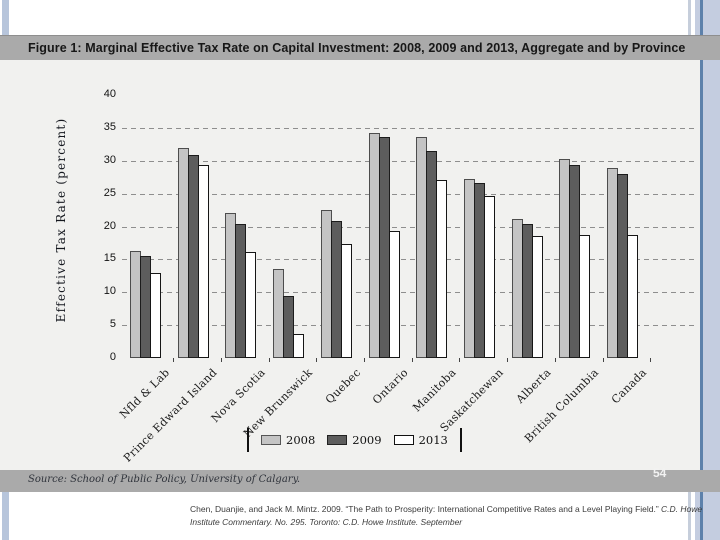 The width and height of the screenshot is (720, 540). What do you see at coordinates (109, 94) in the screenshot?
I see `y-tick-label: 40` at bounding box center [109, 94].